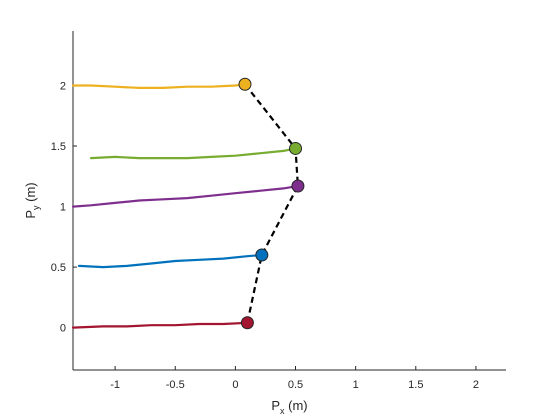 Image resolution: width=560 pixels, height=420 pixels. Describe the element at coordinates (58, 268) in the screenshot. I see `y-tick-label: 0.5` at that location.